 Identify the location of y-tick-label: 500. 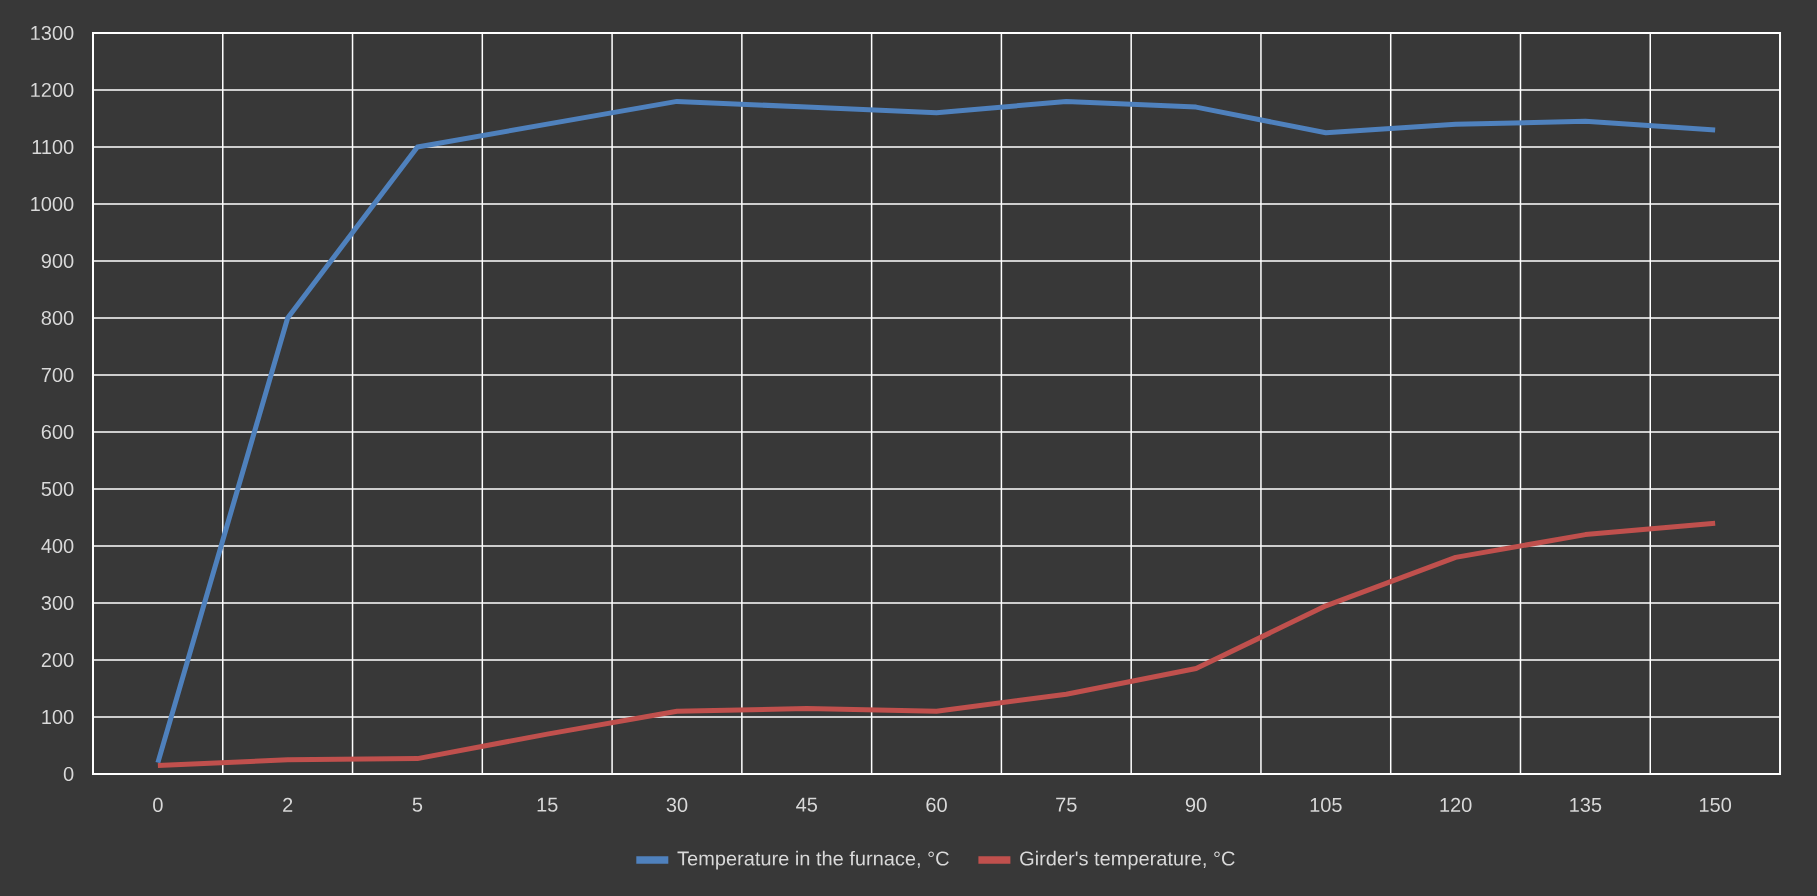
(57, 489).